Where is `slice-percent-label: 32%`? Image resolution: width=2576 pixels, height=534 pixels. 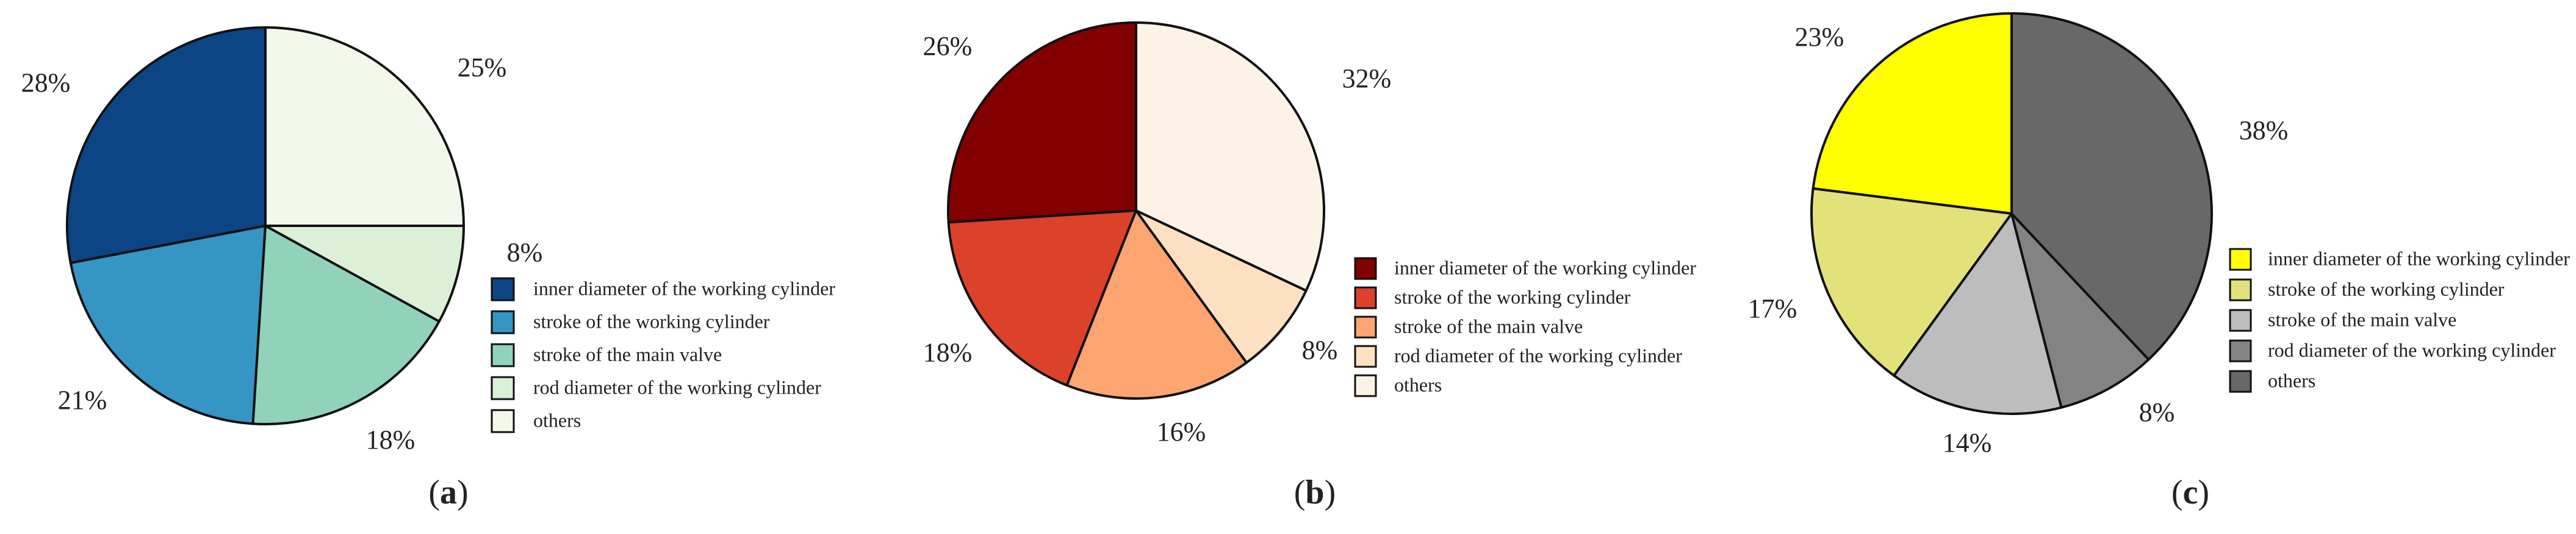
slice-percent-label: 32% is located at coordinates (1367, 78).